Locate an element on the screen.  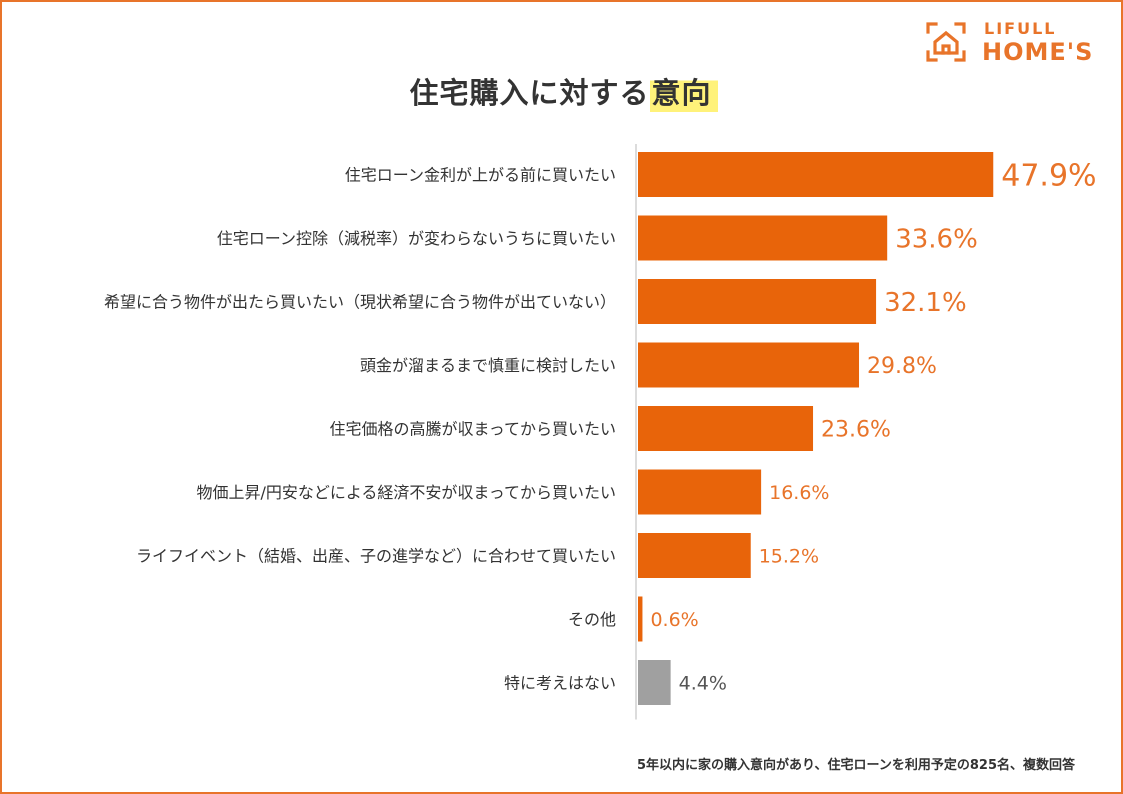
logo-text-lifull: LIFULL is located at coordinates (1020, 28).